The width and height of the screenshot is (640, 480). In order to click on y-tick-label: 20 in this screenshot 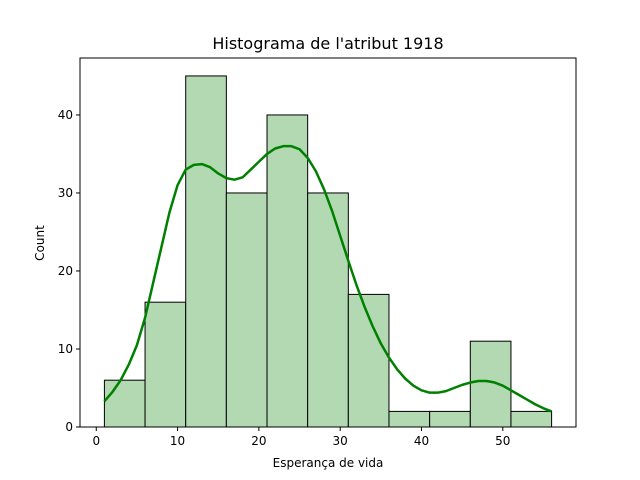, I will do `click(65, 271)`.